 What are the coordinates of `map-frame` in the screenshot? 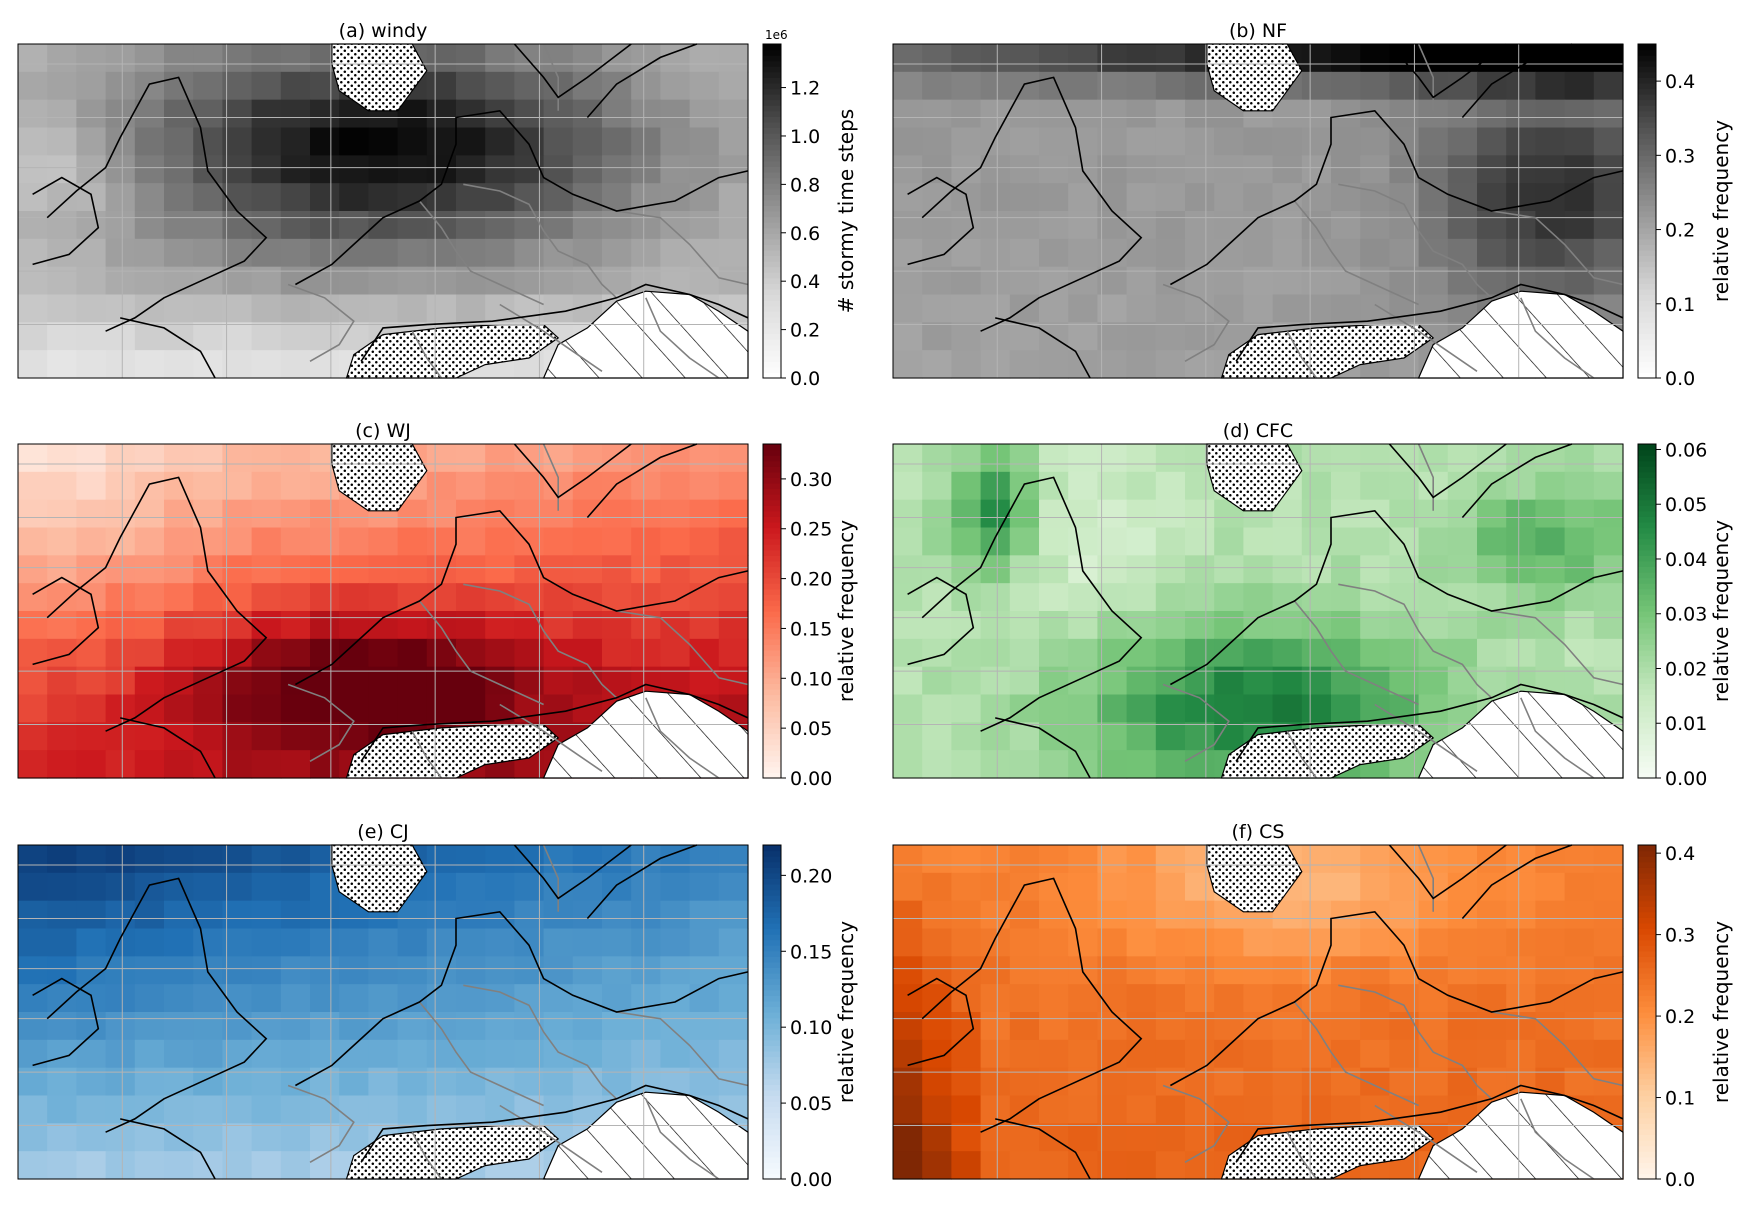 It's located at (383, 211).